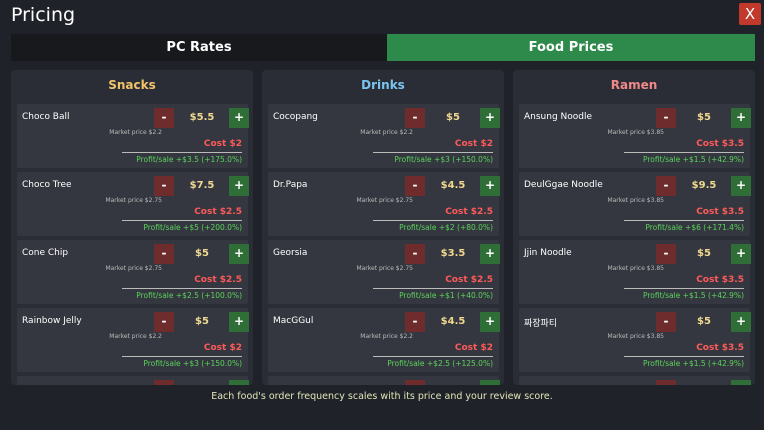 Image resolution: width=764 pixels, height=430 pixels. What do you see at coordinates (383, 85) in the screenshot?
I see `column-title: Drinks` at bounding box center [383, 85].